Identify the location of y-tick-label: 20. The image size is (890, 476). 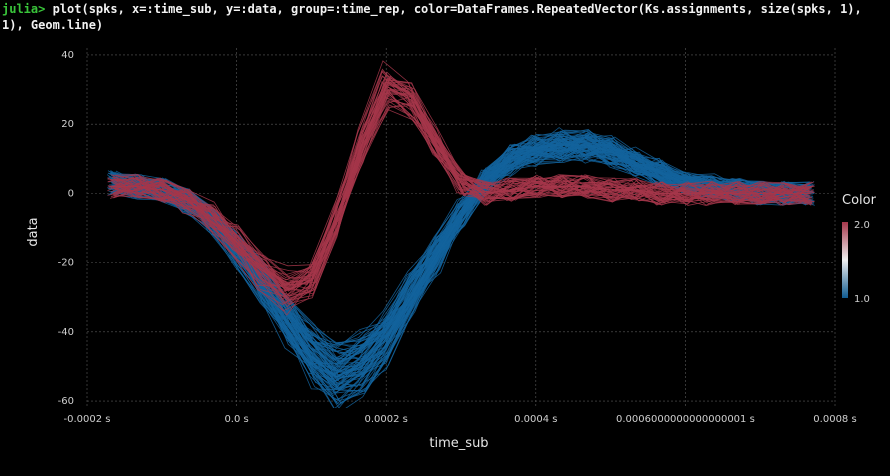
(67, 124).